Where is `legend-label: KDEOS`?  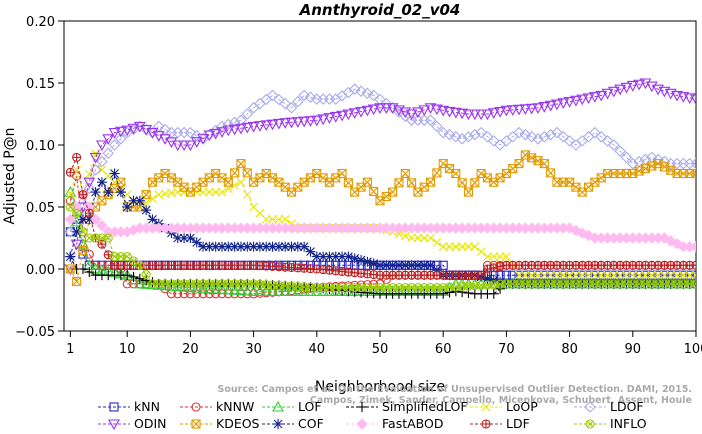 legend-label: KDEOS is located at coordinates (238, 423).